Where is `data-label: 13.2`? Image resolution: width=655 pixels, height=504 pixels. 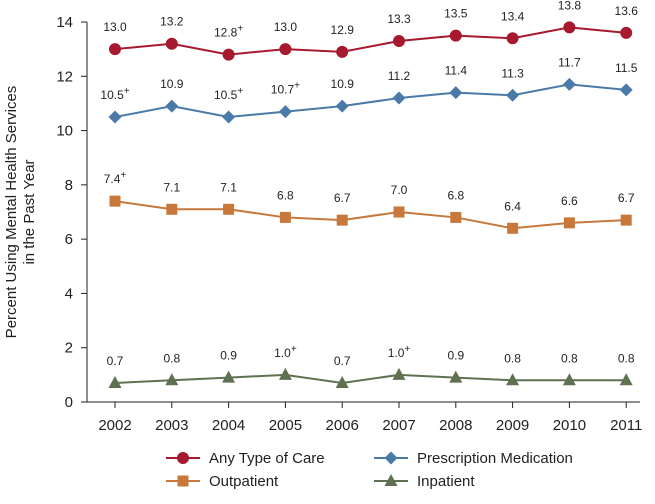
data-label: 13.2 is located at coordinates (172, 22).